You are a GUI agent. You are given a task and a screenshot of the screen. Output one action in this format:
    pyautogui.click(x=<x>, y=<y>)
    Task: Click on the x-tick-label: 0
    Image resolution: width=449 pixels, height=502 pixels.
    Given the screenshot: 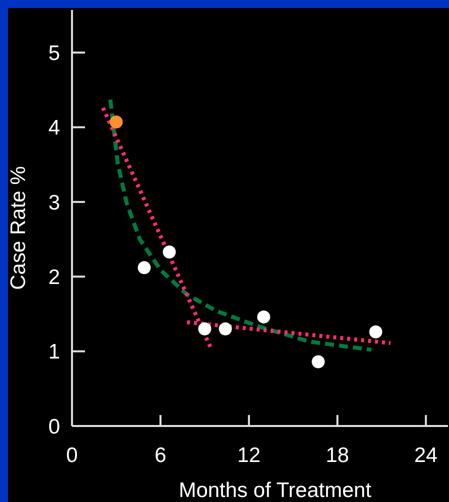 What is the action you would take?
    pyautogui.click(x=72, y=455)
    